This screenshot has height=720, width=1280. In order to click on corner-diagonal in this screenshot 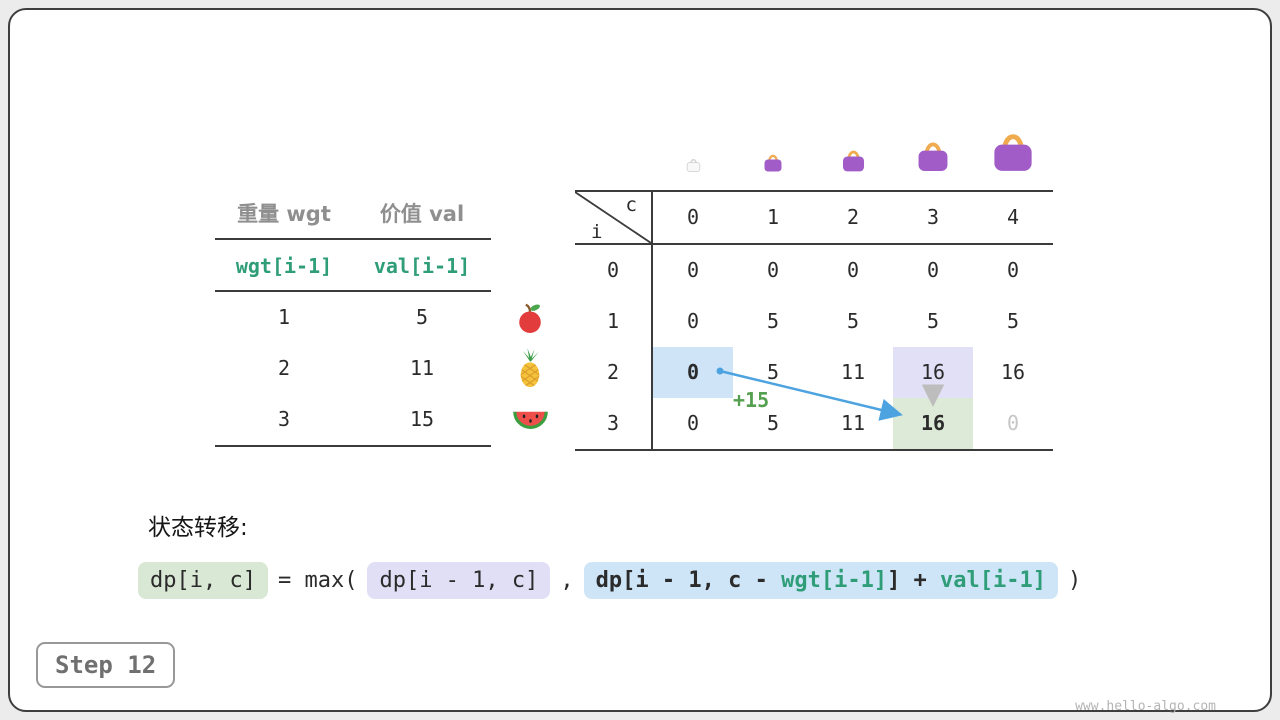, I will do `click(613, 217)`.